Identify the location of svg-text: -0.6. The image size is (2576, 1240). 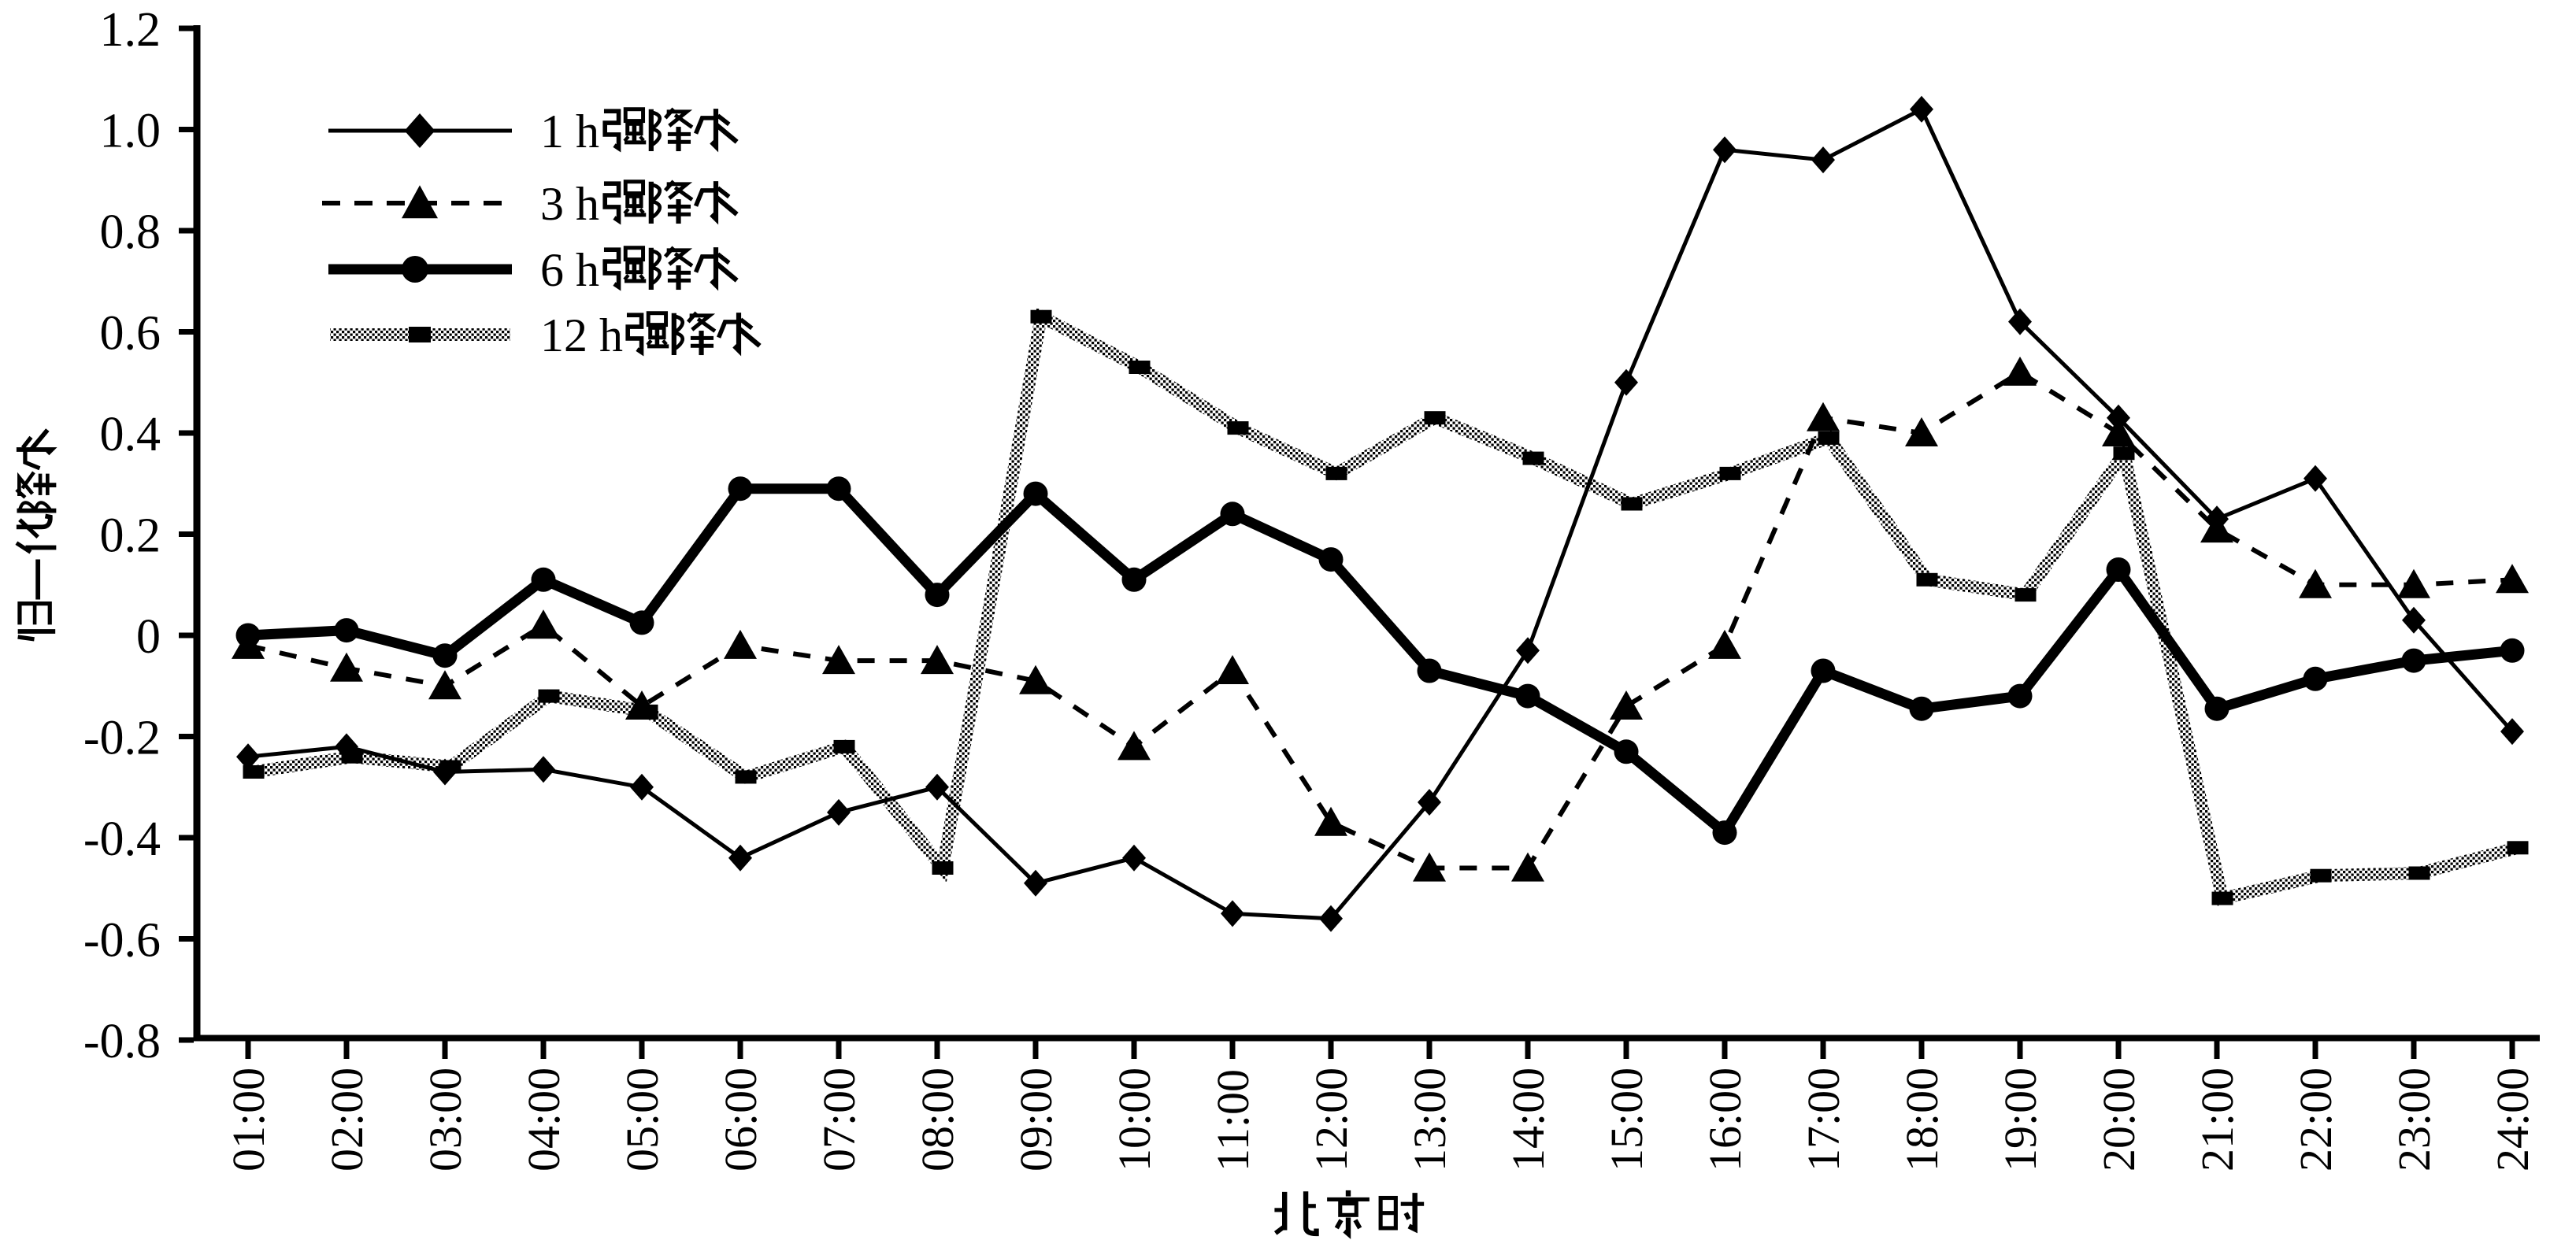
(122, 941).